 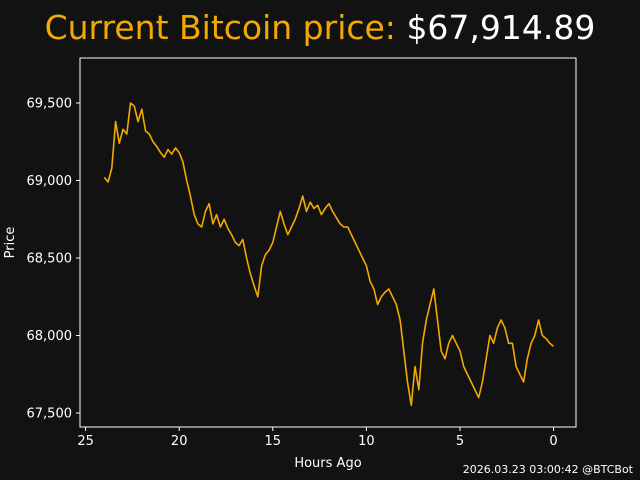 I want to click on x-tick-label: 10, so click(x=366, y=441).